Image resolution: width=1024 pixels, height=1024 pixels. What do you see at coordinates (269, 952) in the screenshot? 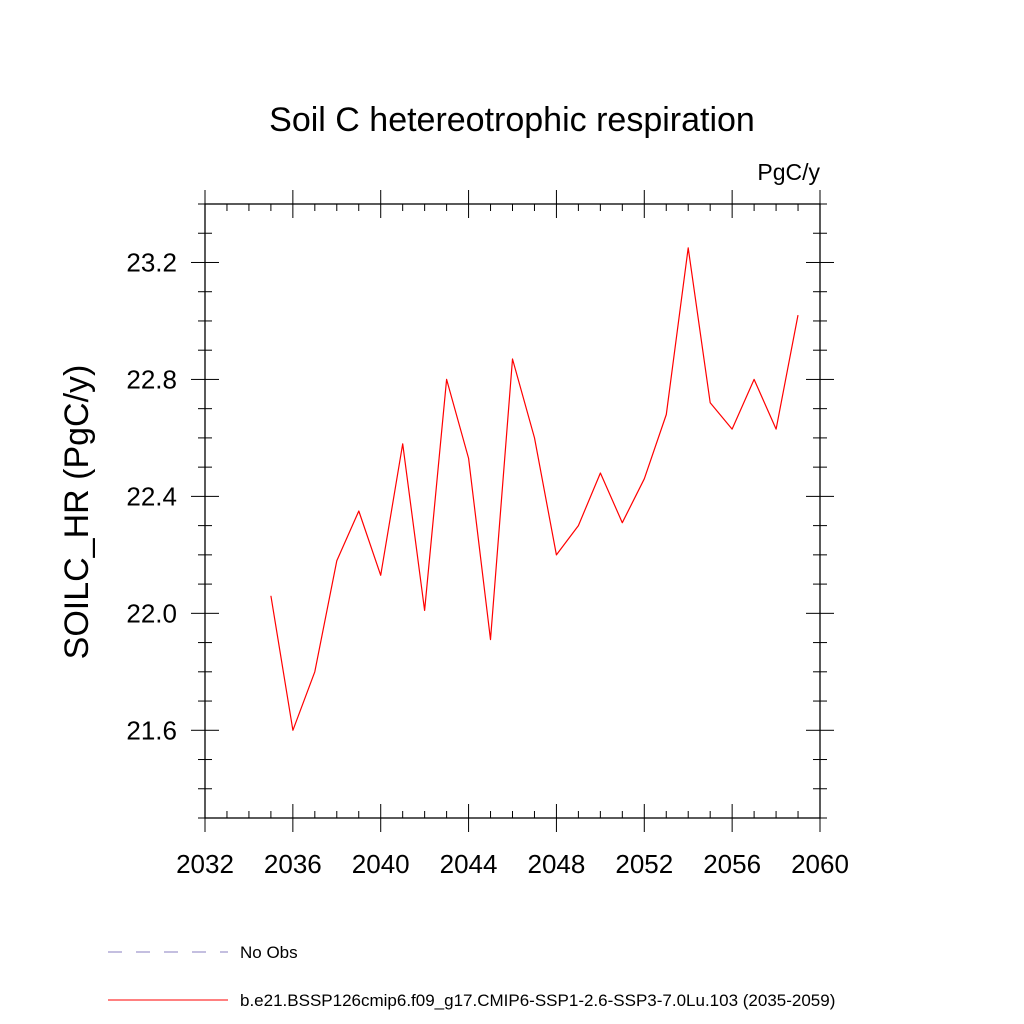
I see `legend-label: No Obs` at bounding box center [269, 952].